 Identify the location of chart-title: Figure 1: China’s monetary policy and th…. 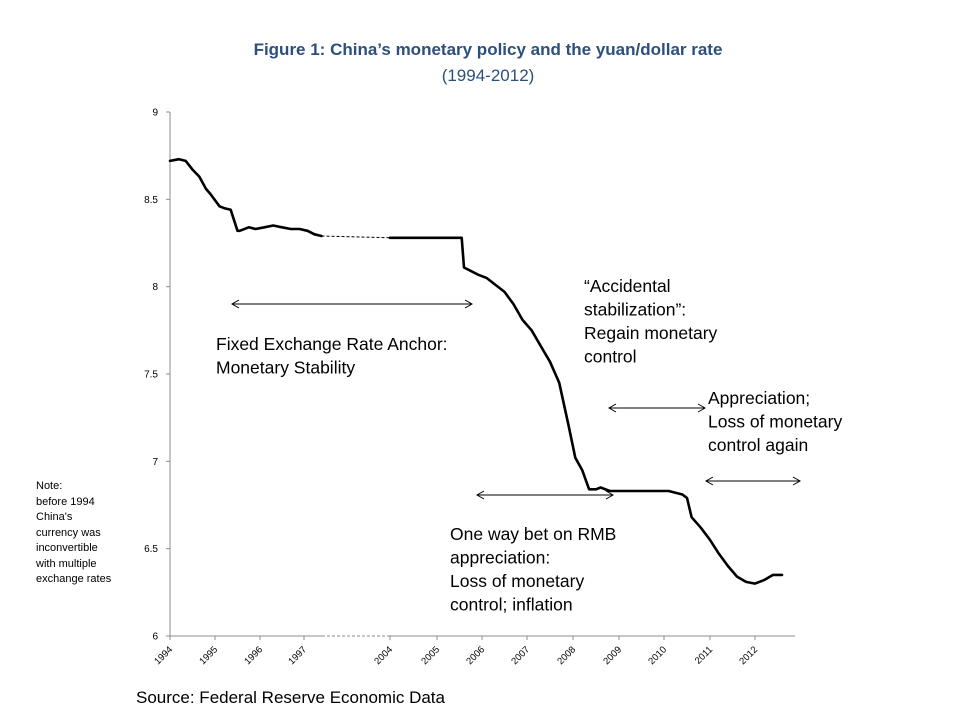
(488, 49).